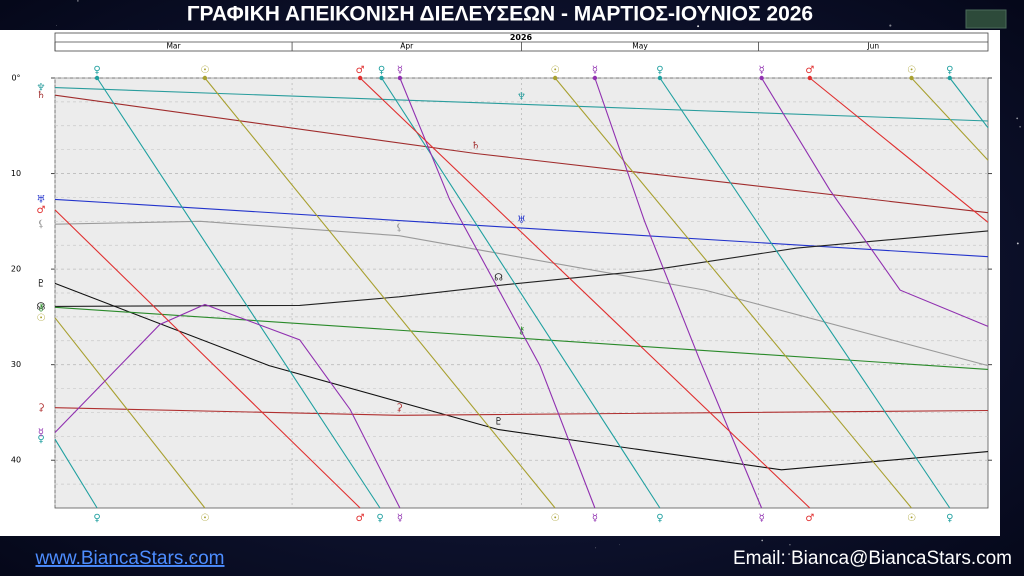 The image size is (1024, 576). Describe the element at coordinates (41, 199) in the screenshot. I see `left-glyph: ♅` at that location.